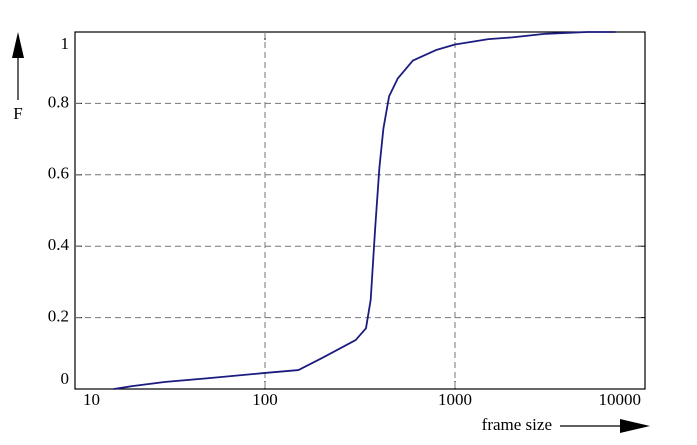  I want to click on x-tick-label: 1000, so click(455, 399).